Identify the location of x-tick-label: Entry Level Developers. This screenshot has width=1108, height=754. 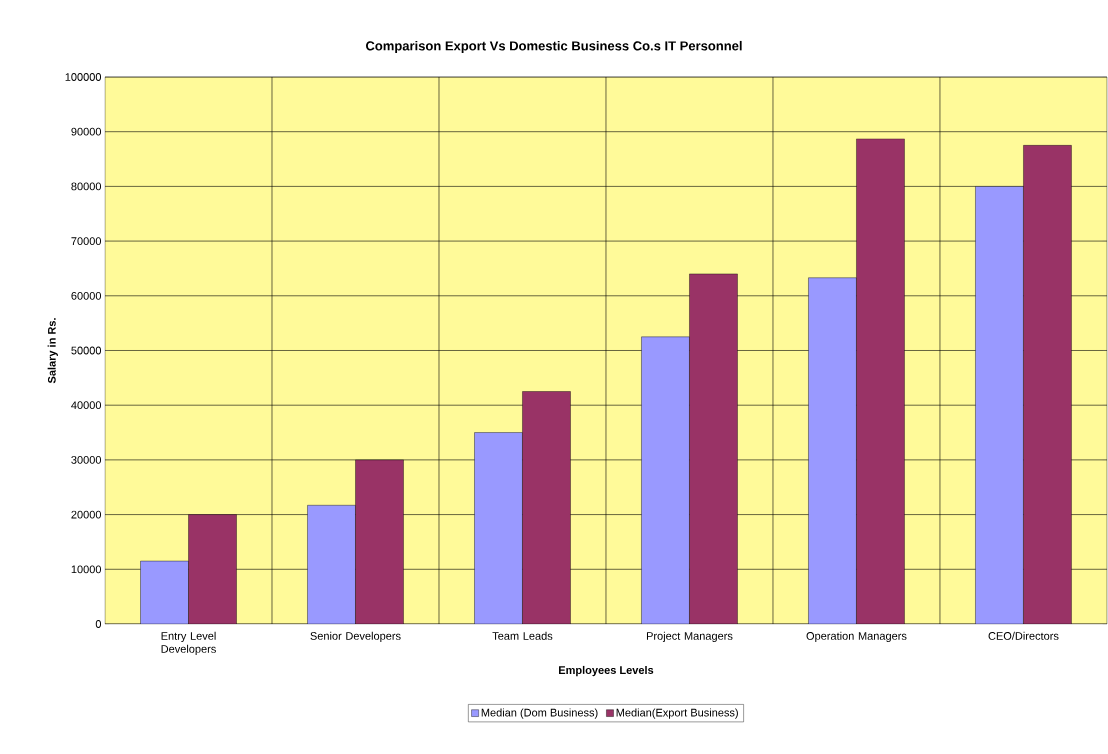
(188, 643).